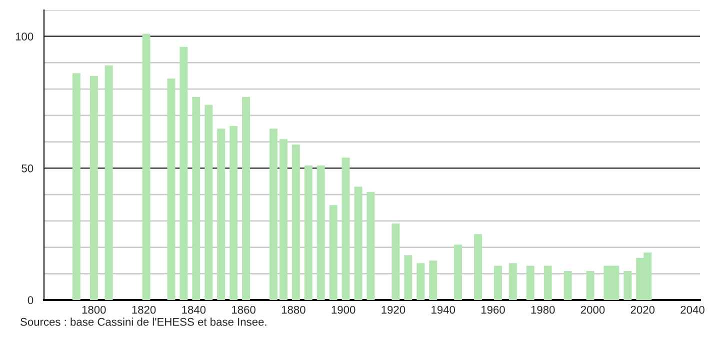 This screenshot has width=710, height=340. I want to click on y-tick-label: 50, so click(28, 168).